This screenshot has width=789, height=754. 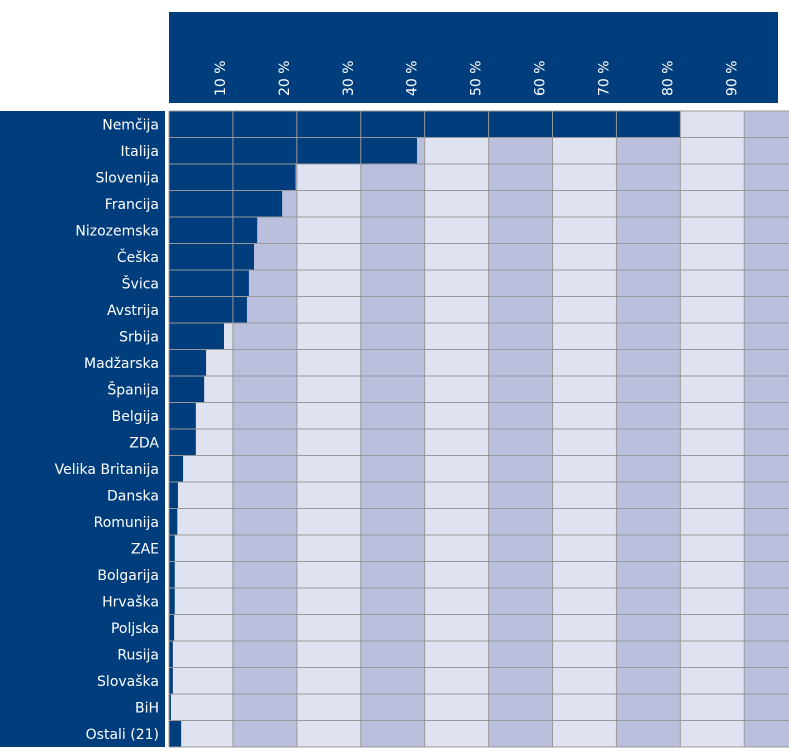 I want to click on y-tick-label: Slovenija, so click(x=127, y=178).